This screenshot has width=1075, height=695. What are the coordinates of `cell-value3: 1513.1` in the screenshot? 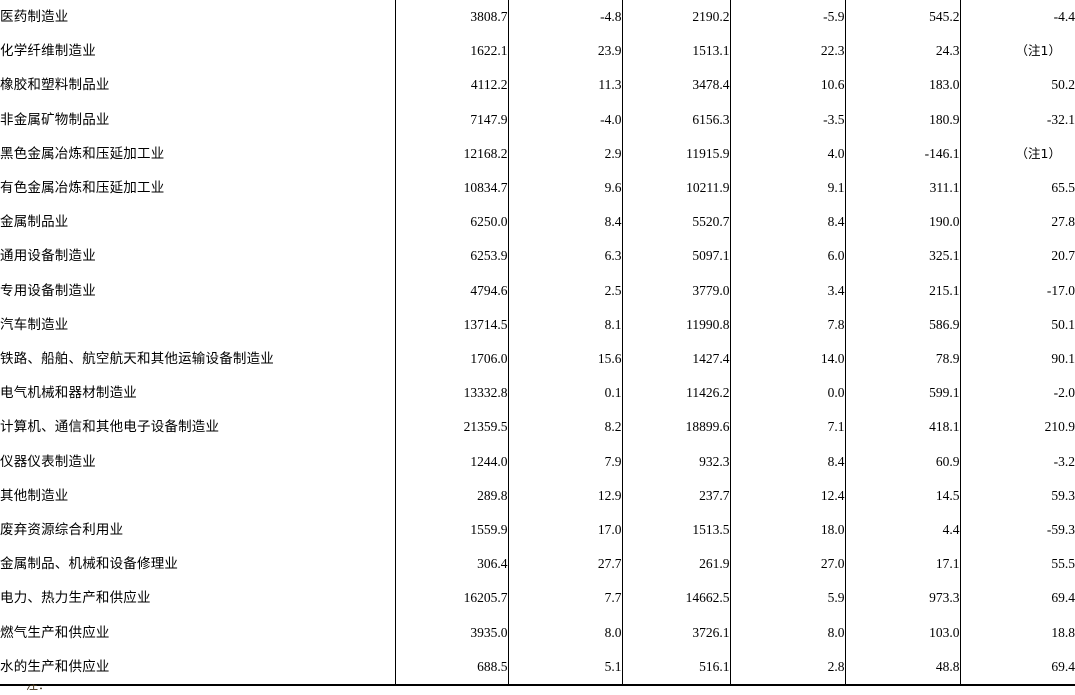 It's located at (675, 51).